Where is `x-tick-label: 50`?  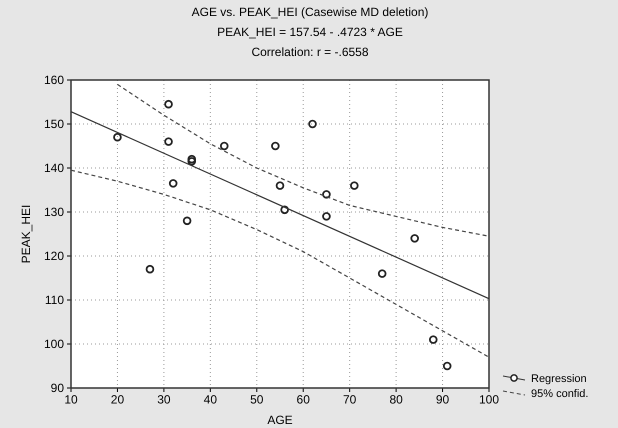 x-tick-label: 50 is located at coordinates (257, 399).